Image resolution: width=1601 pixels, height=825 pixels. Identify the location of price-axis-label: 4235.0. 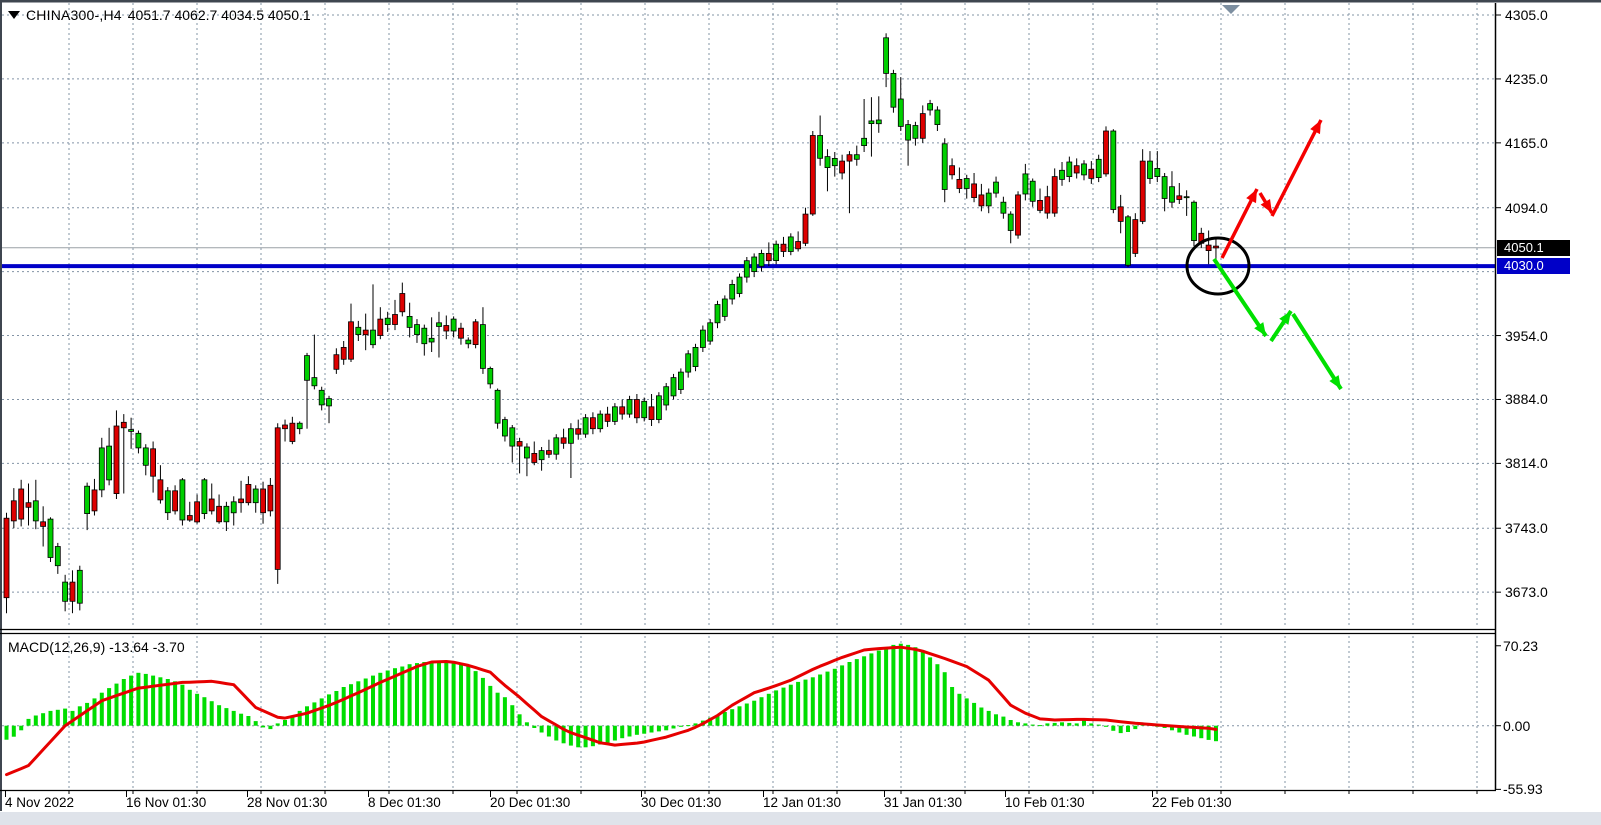
(1526, 78).